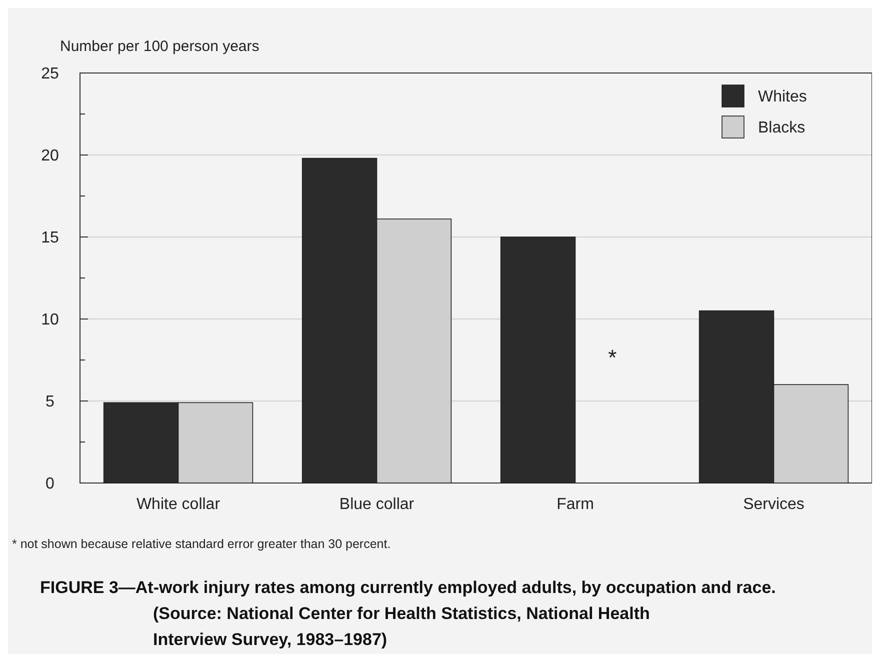 The width and height of the screenshot is (880, 662). What do you see at coordinates (50, 402) in the screenshot?
I see `y-tick-label: 5` at bounding box center [50, 402].